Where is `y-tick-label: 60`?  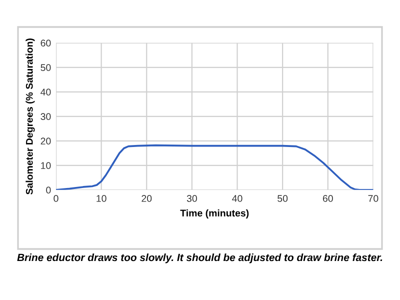 y-tick-label: 60 is located at coordinates (45, 43).